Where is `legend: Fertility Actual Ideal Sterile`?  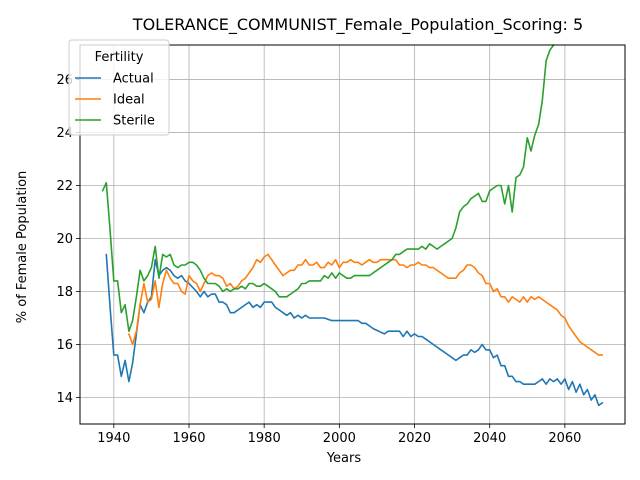 legend: Fertility Actual Ideal Sterile is located at coordinates (119, 87).